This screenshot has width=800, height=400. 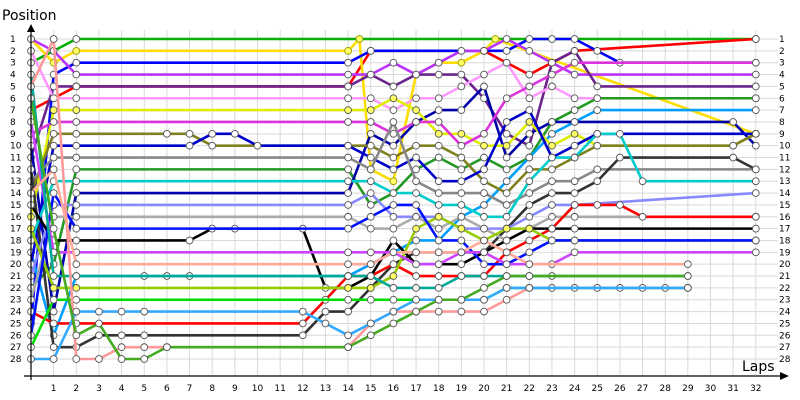 What do you see at coordinates (16, 218) in the screenshot?
I see `y-tick-label: 16` at bounding box center [16, 218].